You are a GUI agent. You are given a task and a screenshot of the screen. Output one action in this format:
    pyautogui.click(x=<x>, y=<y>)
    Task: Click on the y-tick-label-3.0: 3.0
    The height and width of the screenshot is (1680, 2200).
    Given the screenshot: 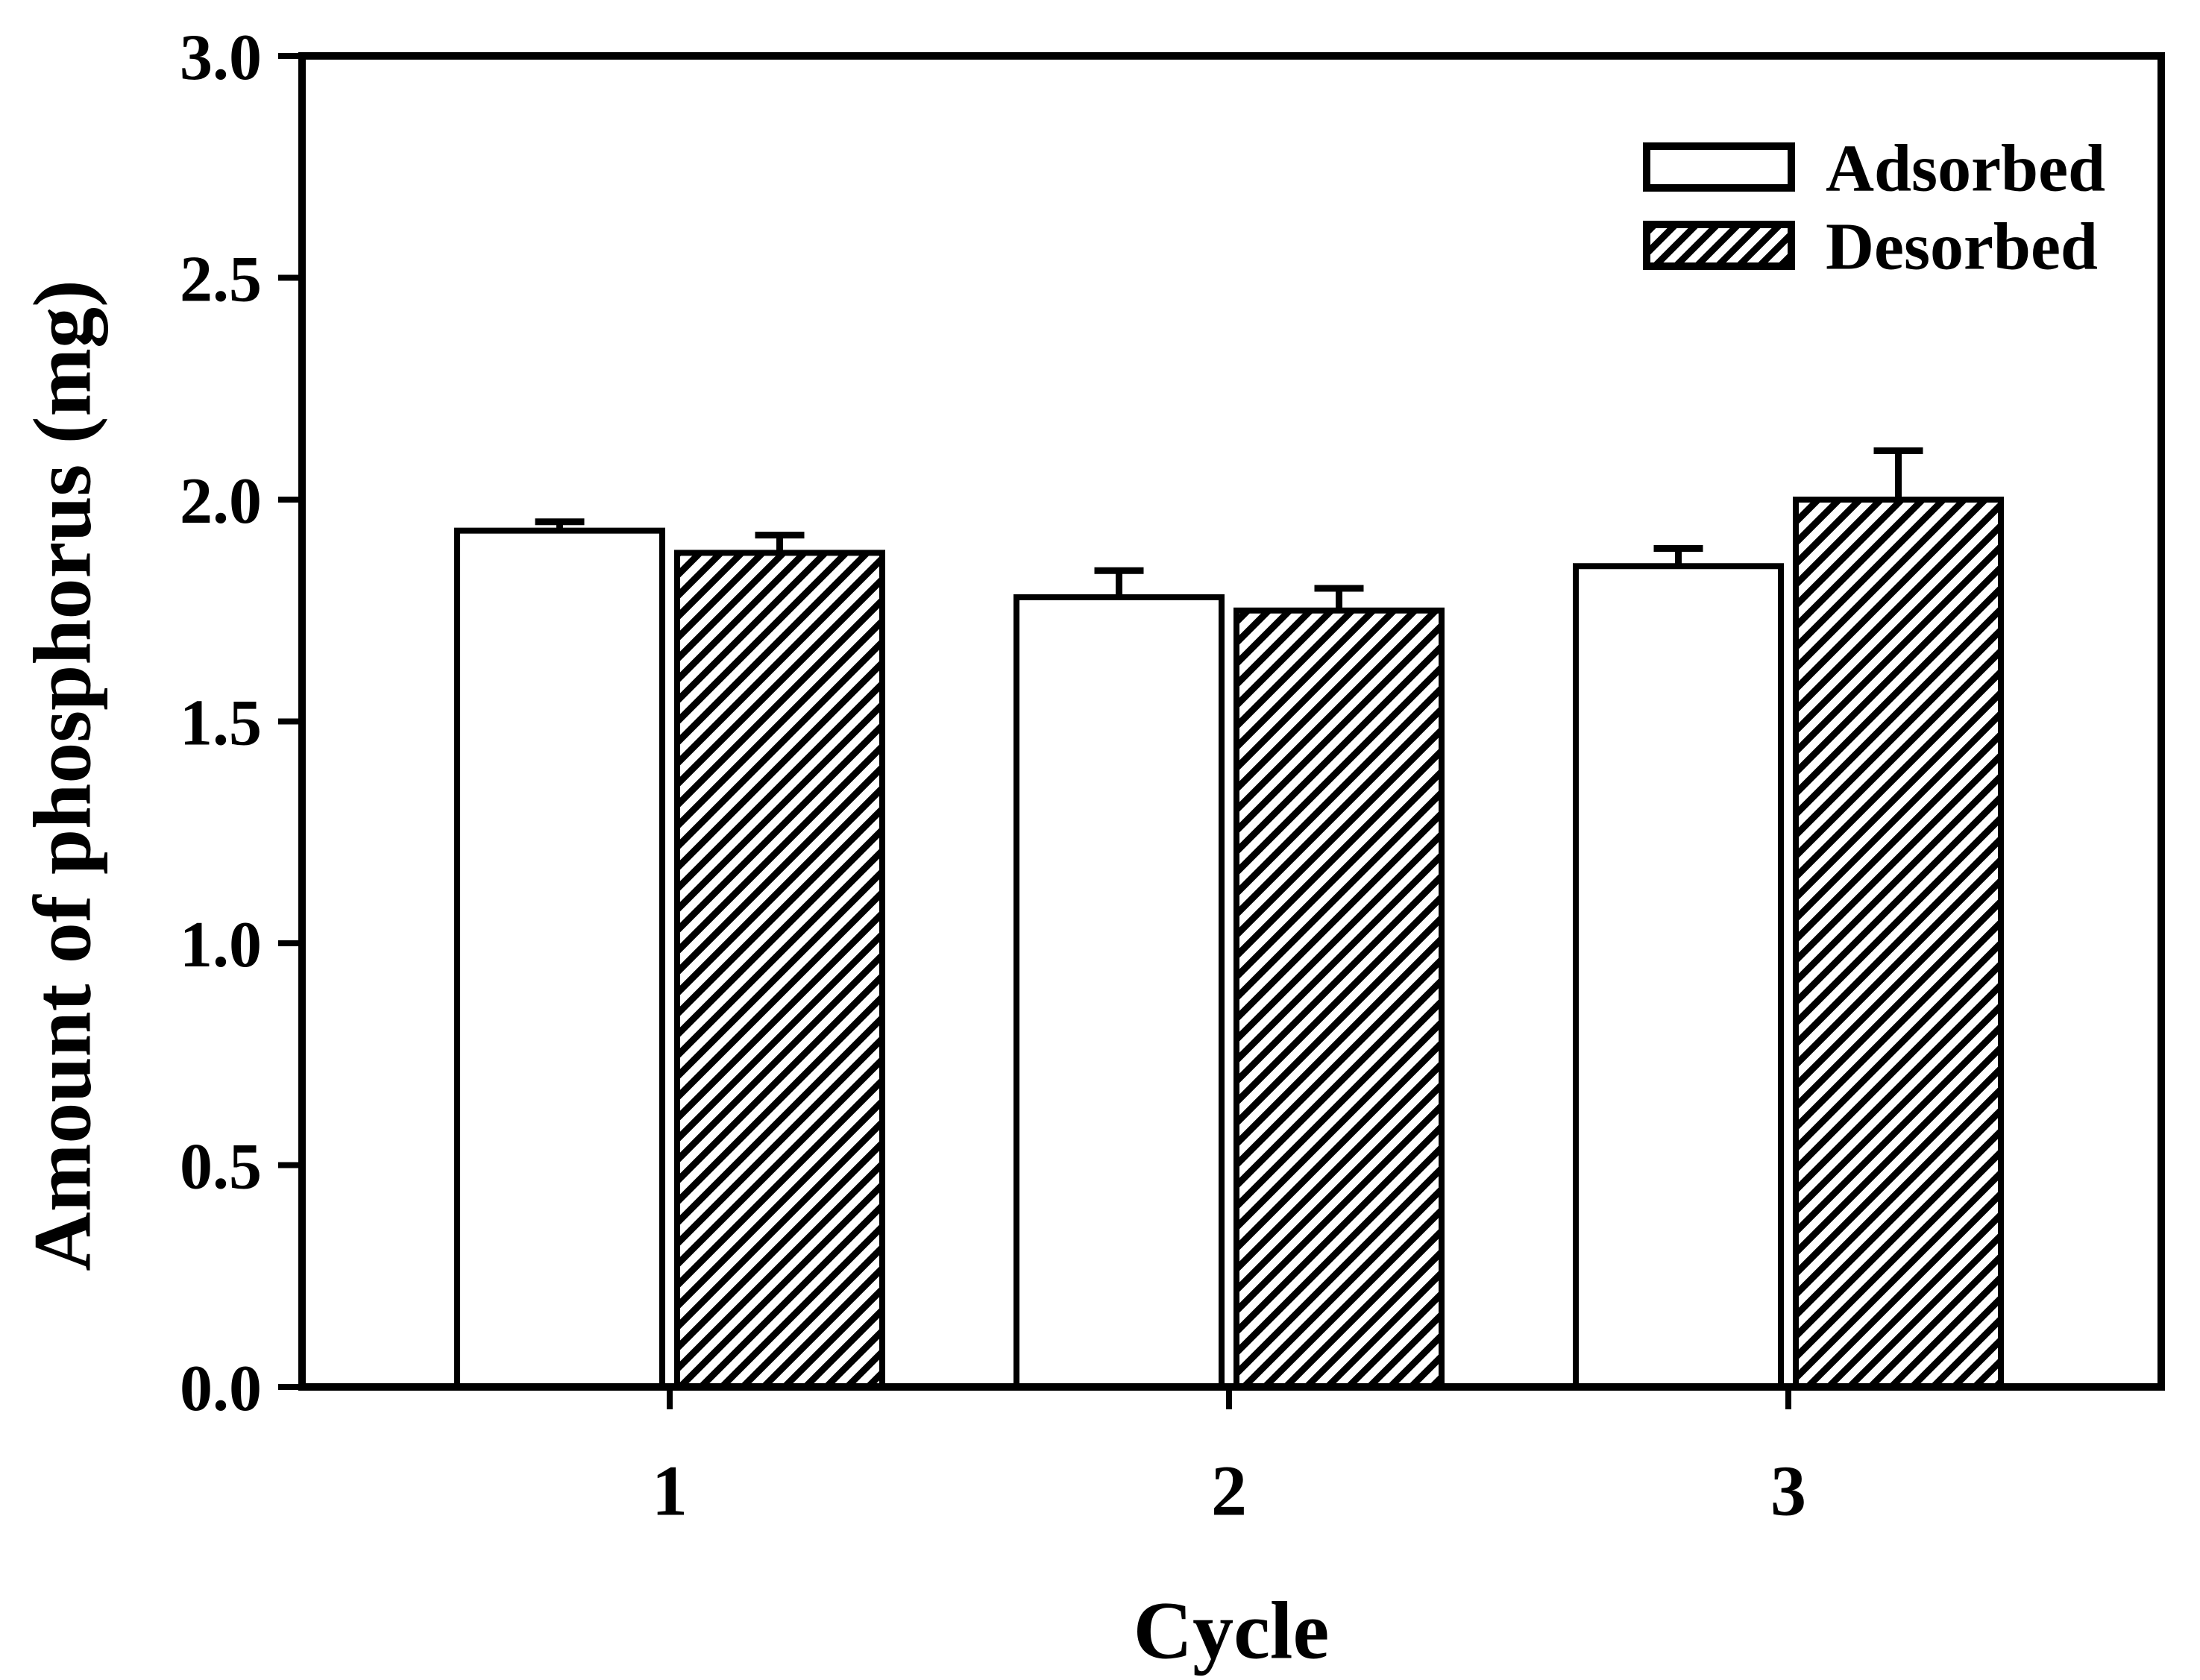 What is the action you would take?
    pyautogui.click(x=221, y=58)
    